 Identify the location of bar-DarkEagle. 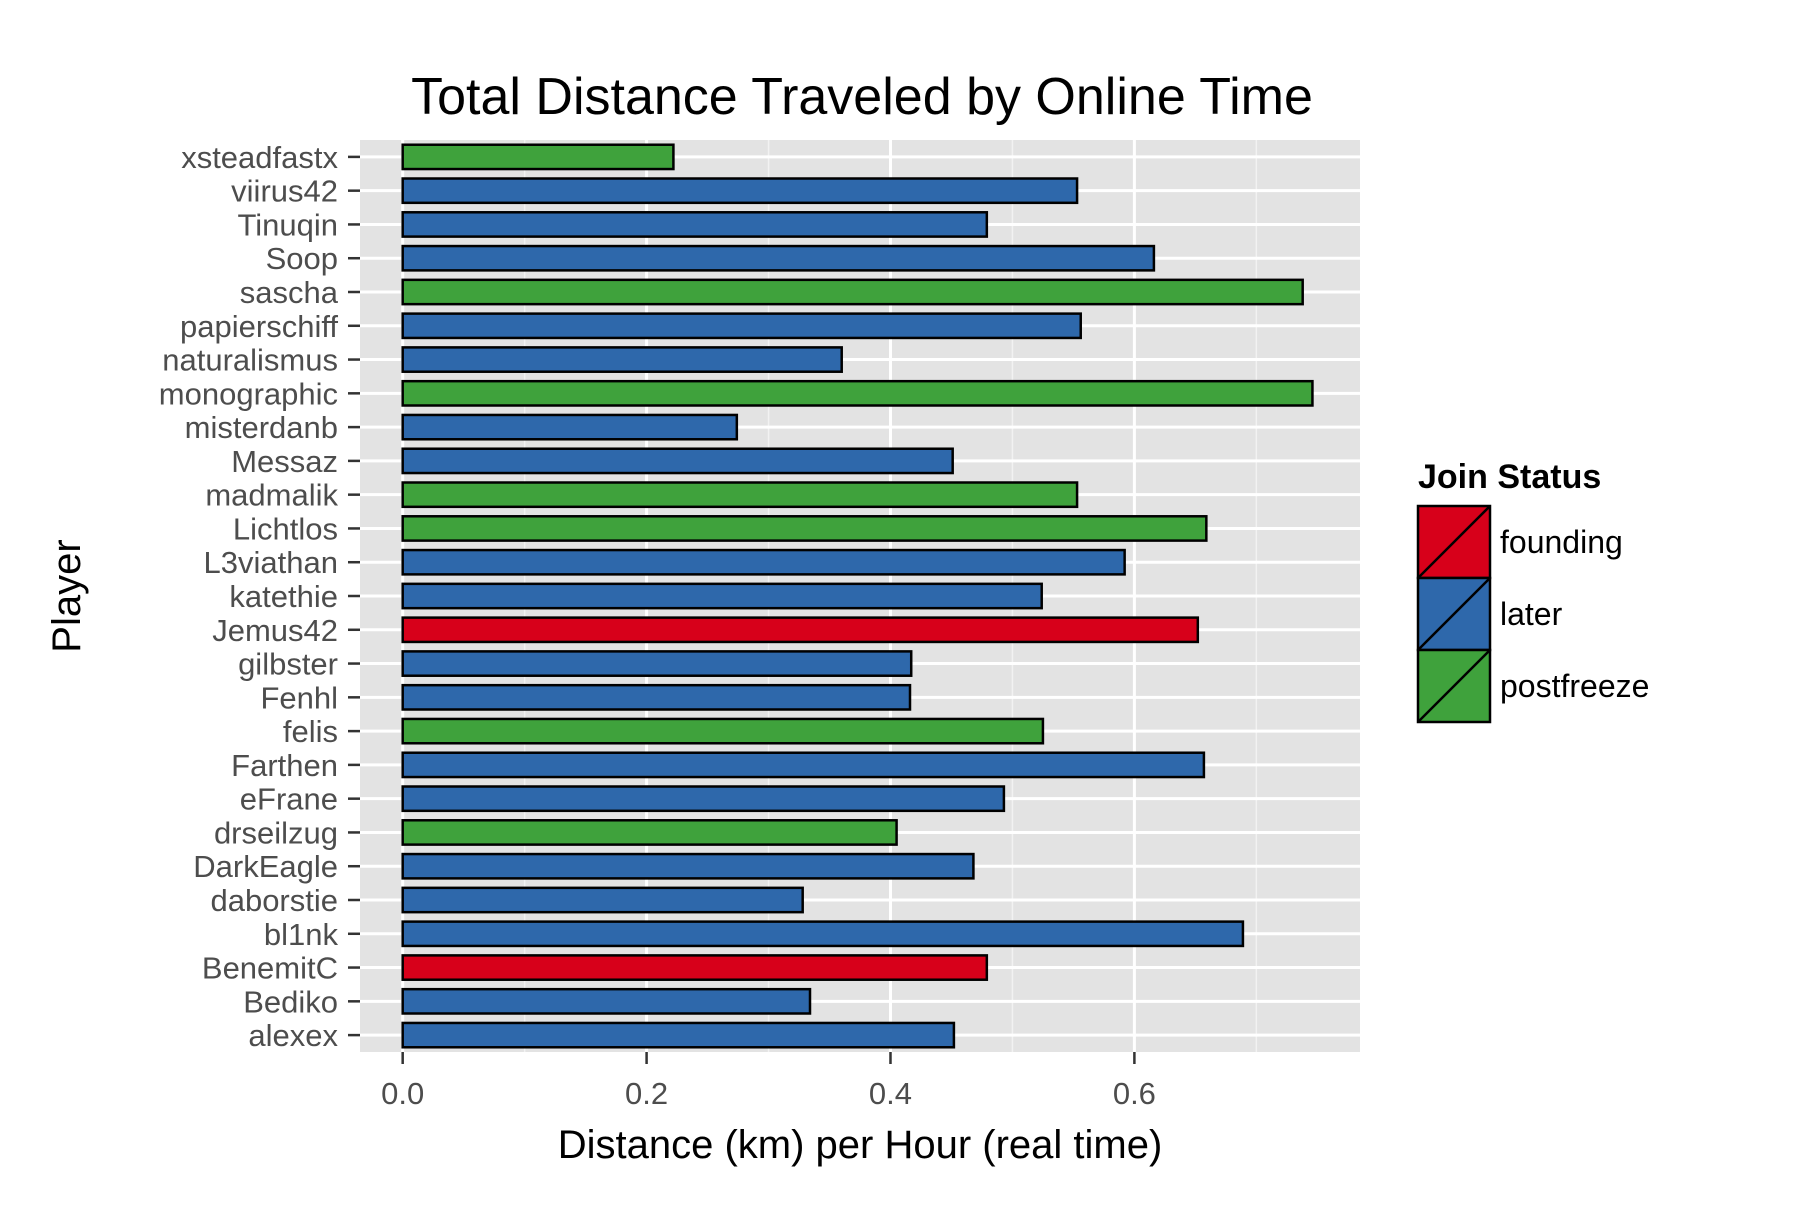
(688, 866).